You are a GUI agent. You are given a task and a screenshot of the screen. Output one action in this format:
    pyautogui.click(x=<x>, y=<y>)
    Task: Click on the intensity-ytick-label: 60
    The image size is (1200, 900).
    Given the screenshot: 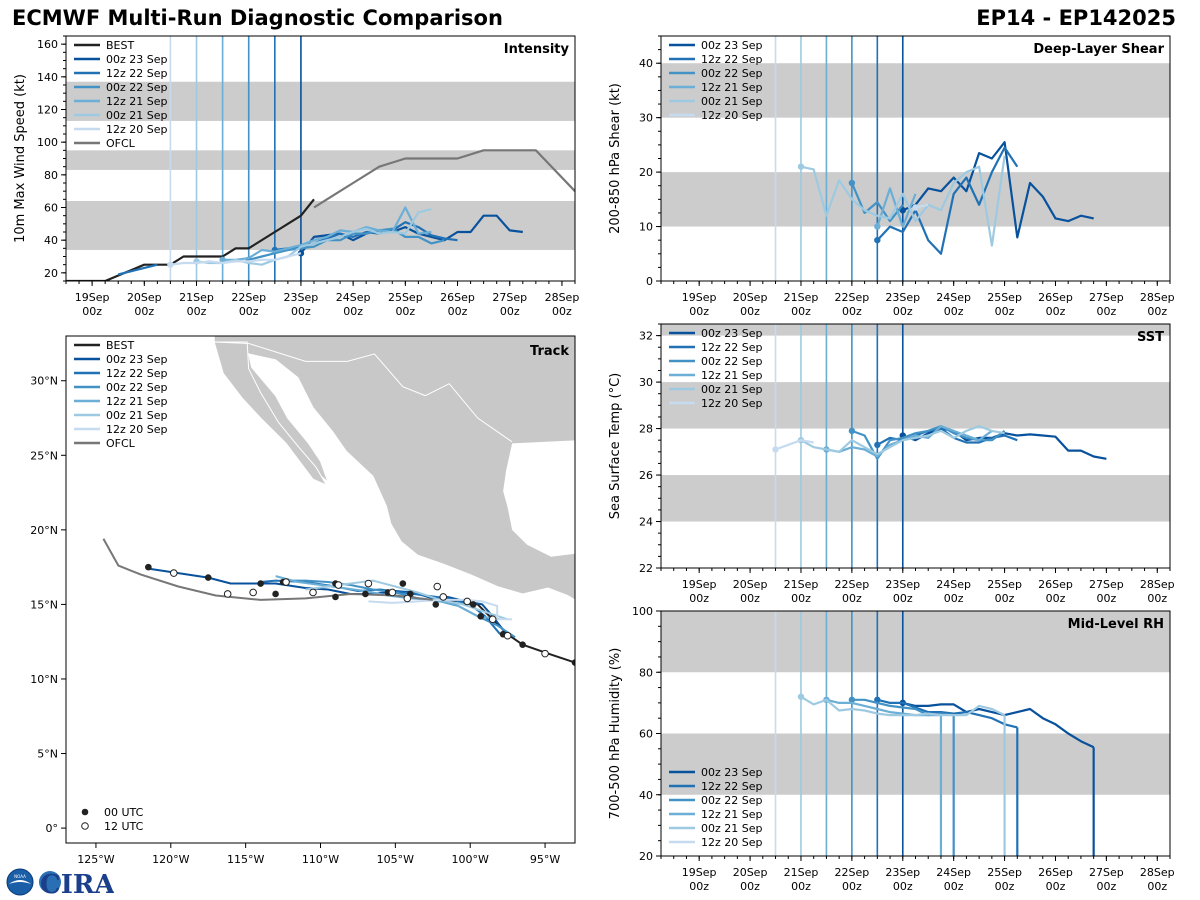 What is the action you would take?
    pyautogui.click(x=51, y=208)
    